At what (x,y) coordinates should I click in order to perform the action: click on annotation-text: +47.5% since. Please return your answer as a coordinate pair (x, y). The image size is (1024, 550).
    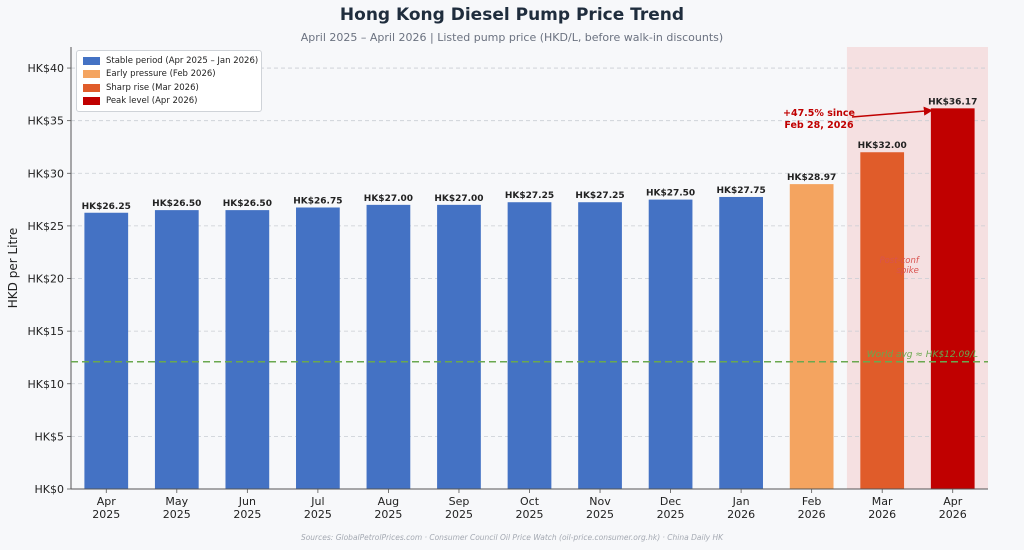
    Looking at the image, I should click on (819, 113).